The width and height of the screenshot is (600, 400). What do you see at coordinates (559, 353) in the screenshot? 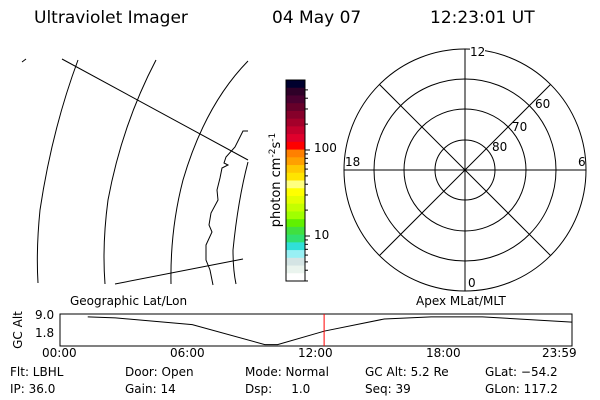
I see `x-tick-label: 23:59` at bounding box center [559, 353].